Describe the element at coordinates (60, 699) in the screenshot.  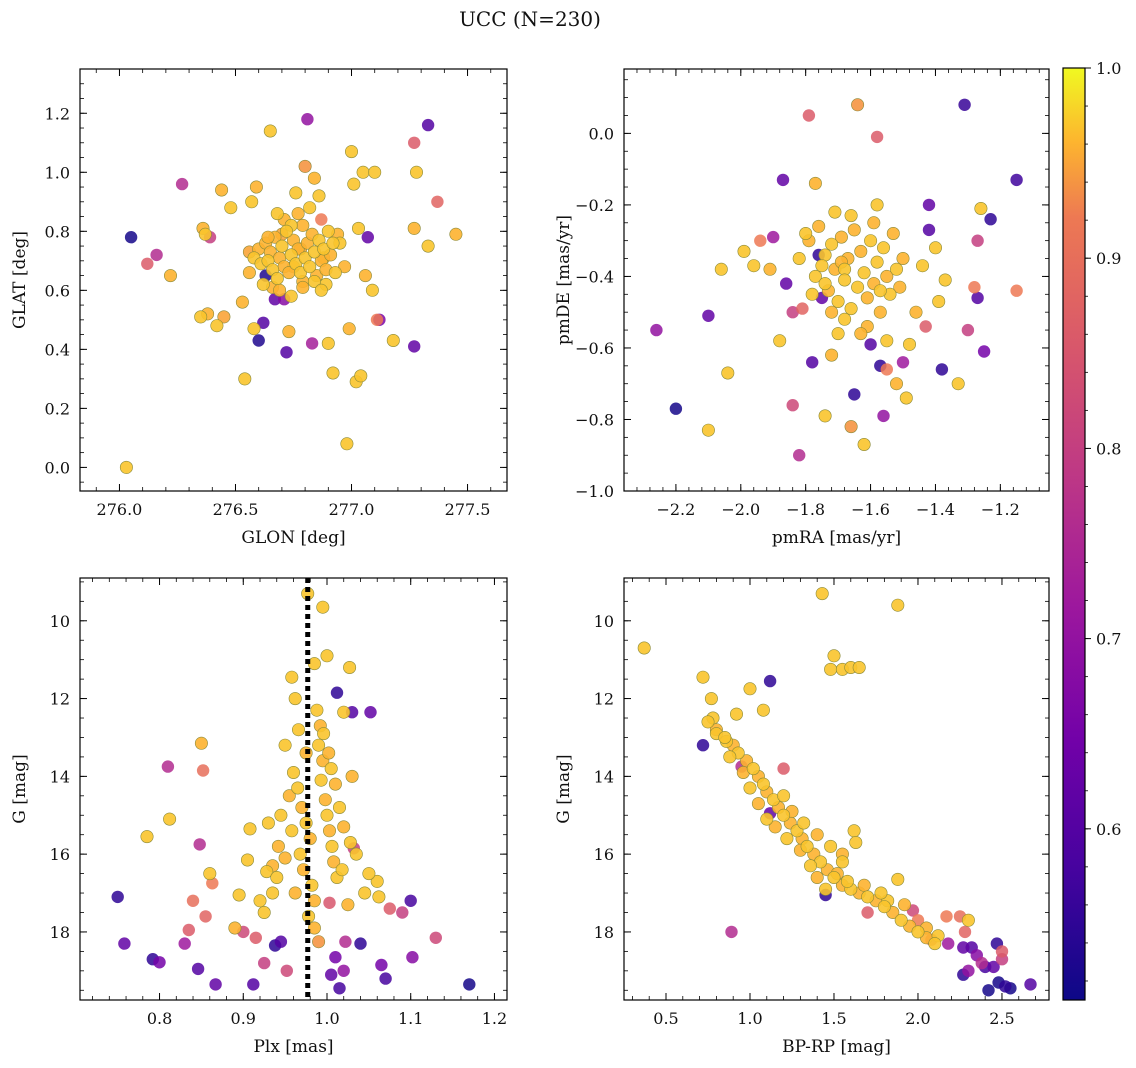
I see `y-tick-label: 12` at that location.